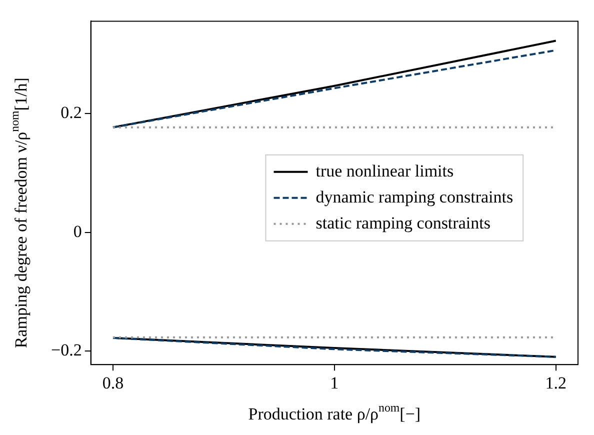 Image resolution: width=594 pixels, height=435 pixels. I want to click on x-tick-label: 1.2, so click(555, 382).